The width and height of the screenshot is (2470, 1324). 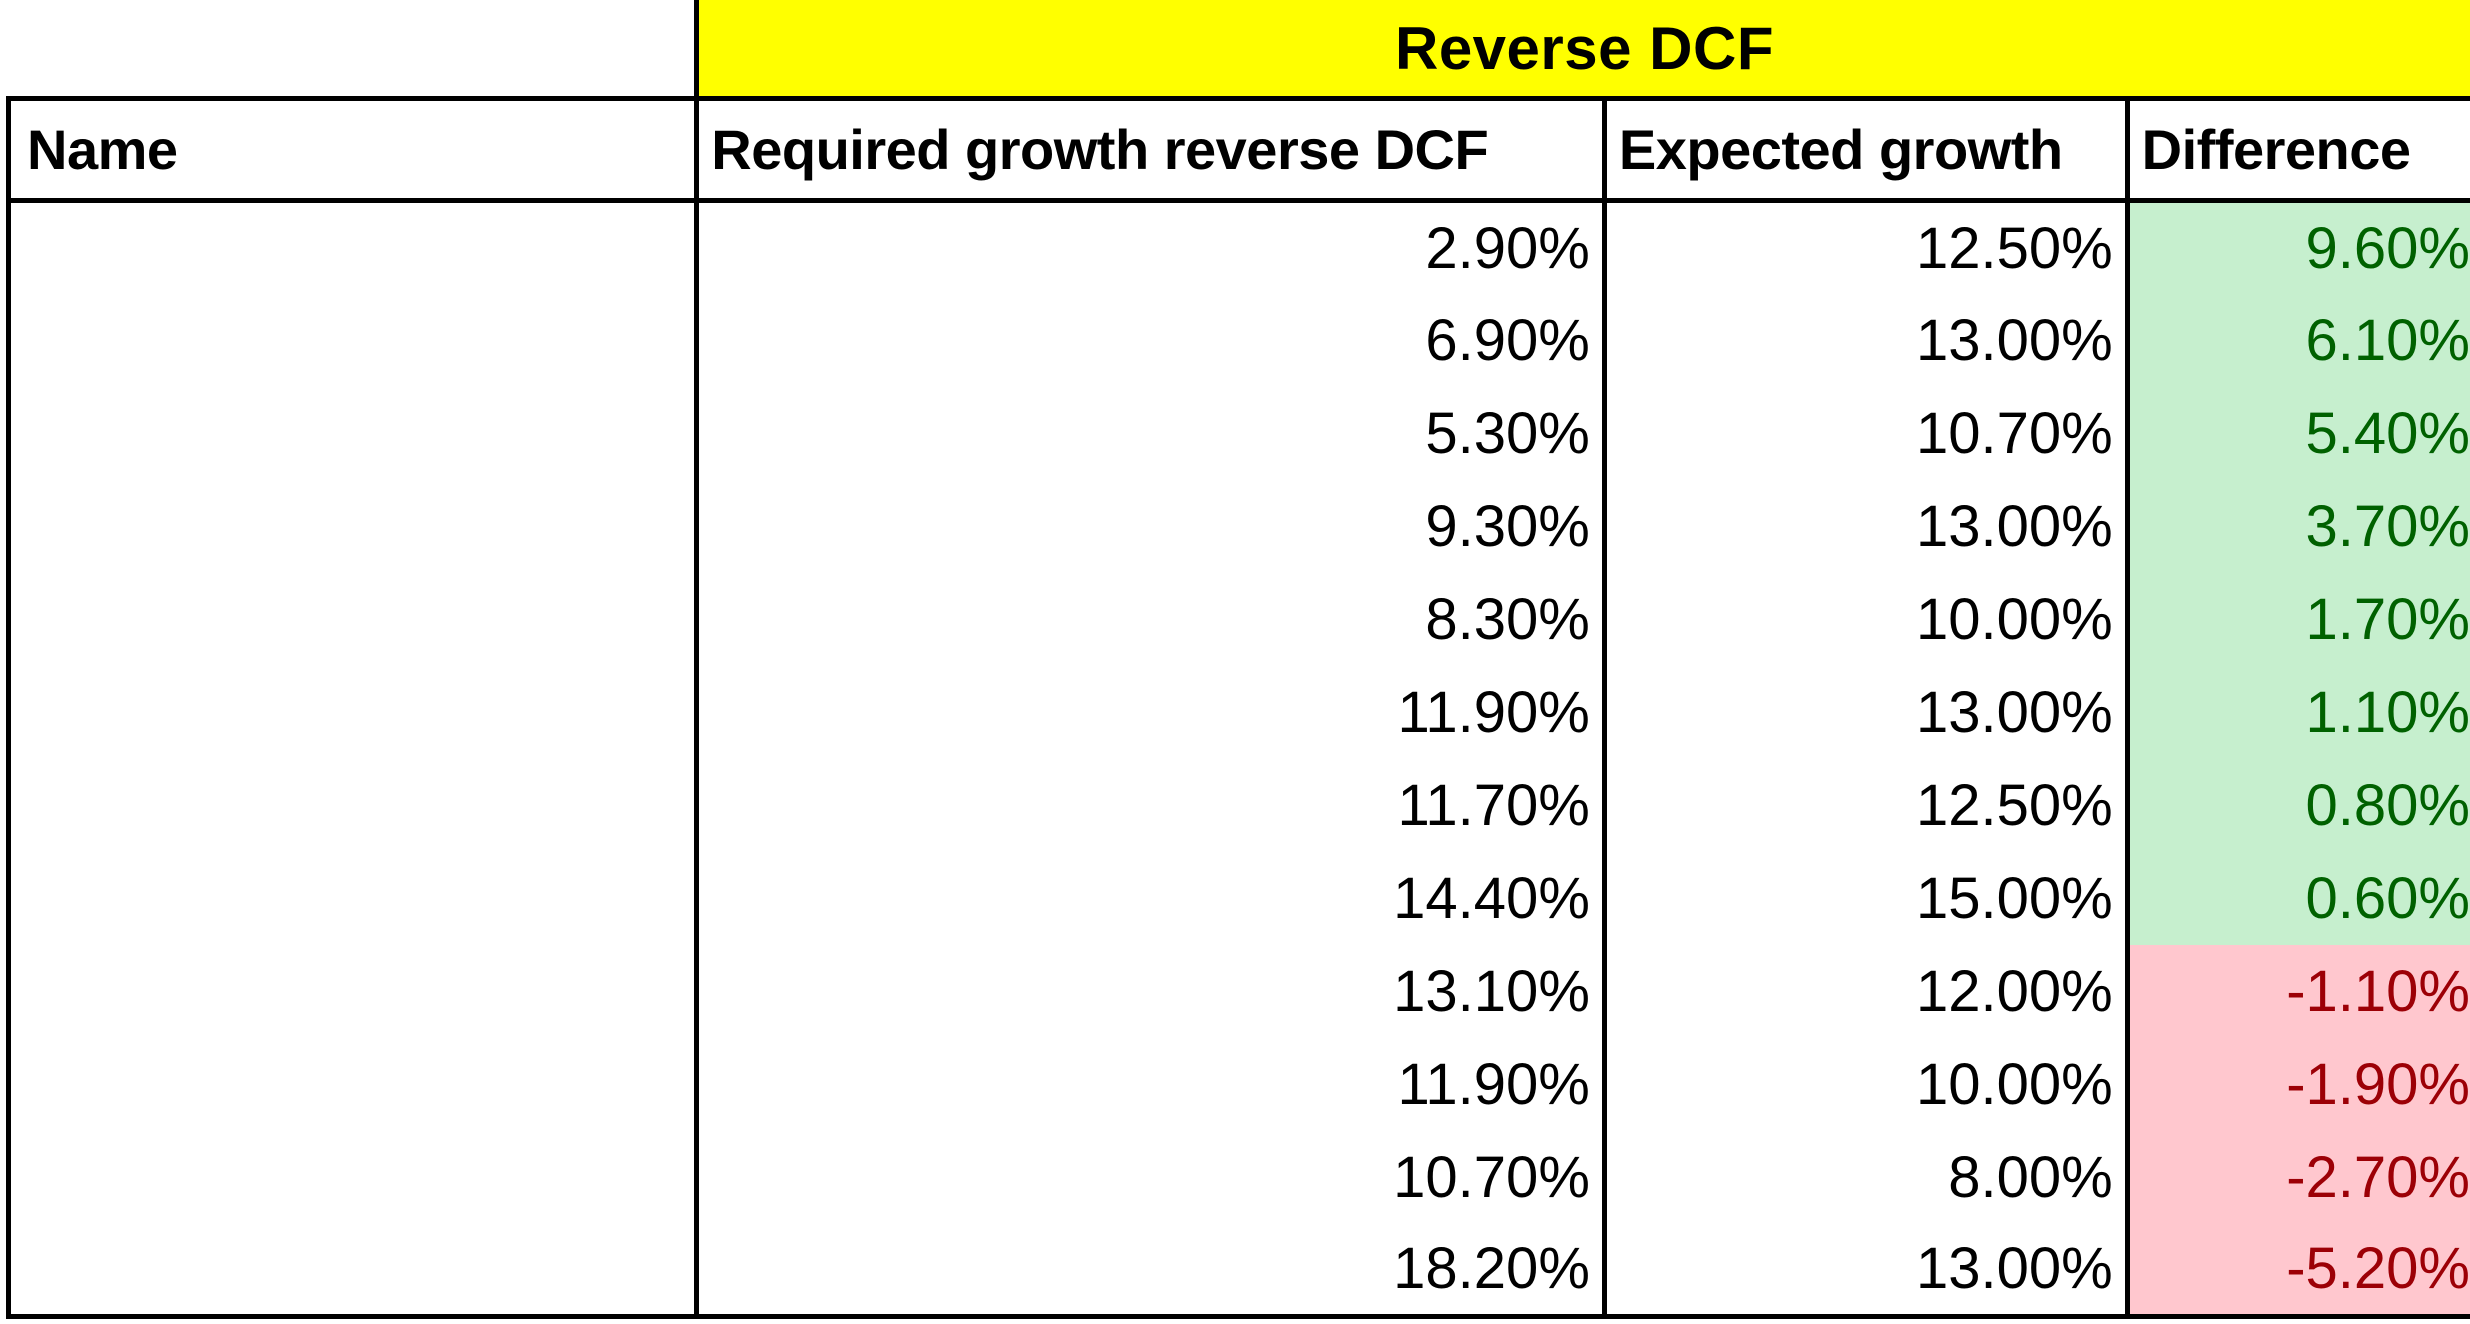 What do you see at coordinates (2297, 340) in the screenshot?
I see `difference-cell: 6.10%` at bounding box center [2297, 340].